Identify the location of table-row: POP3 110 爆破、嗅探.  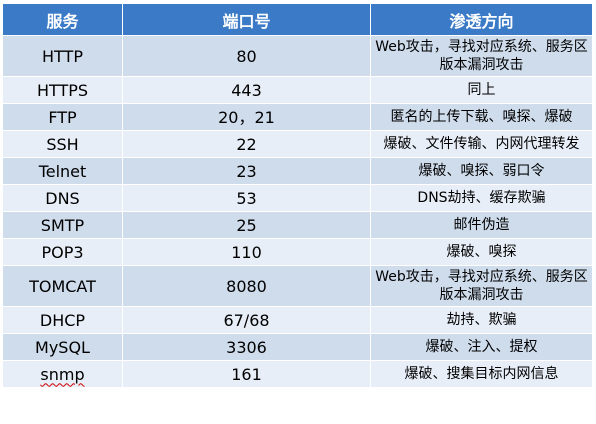
(297, 252).